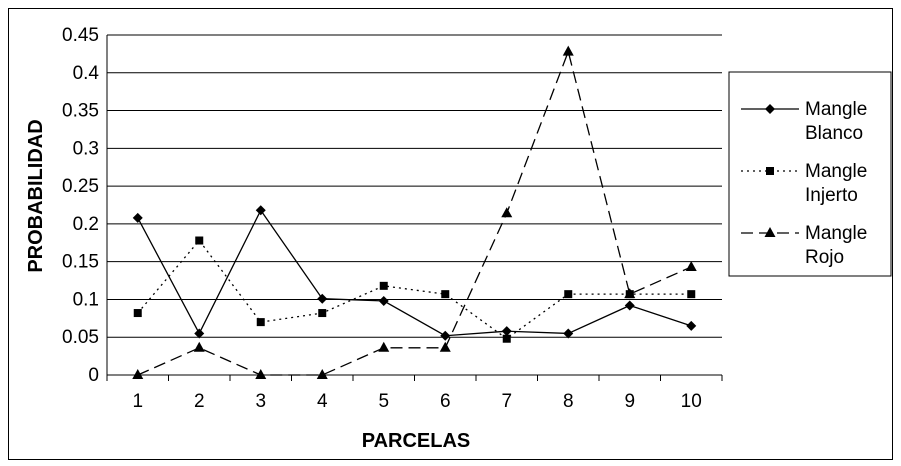  What do you see at coordinates (86, 148) in the screenshot?
I see `y-tick-label: 0.3` at bounding box center [86, 148].